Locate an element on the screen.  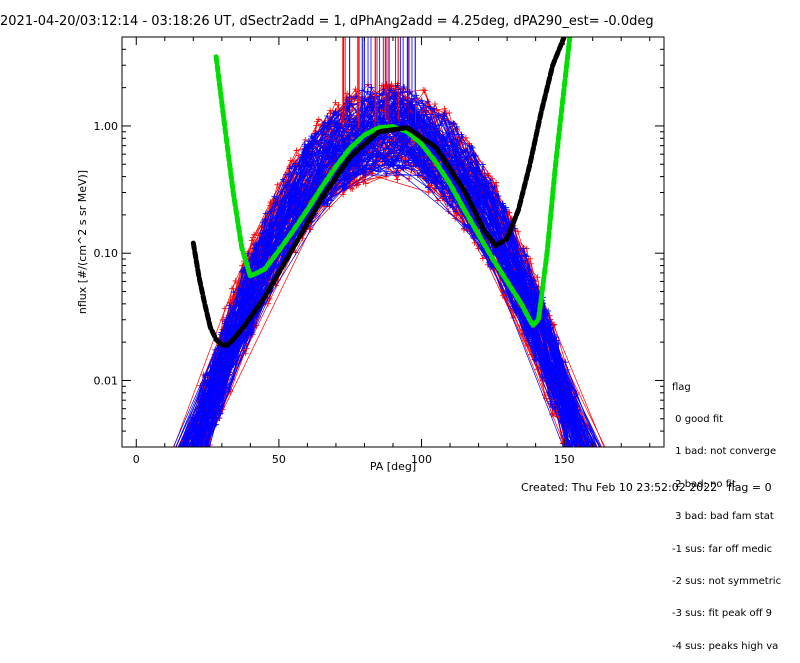
legend-heading: flag is located at coordinates (681, 387).